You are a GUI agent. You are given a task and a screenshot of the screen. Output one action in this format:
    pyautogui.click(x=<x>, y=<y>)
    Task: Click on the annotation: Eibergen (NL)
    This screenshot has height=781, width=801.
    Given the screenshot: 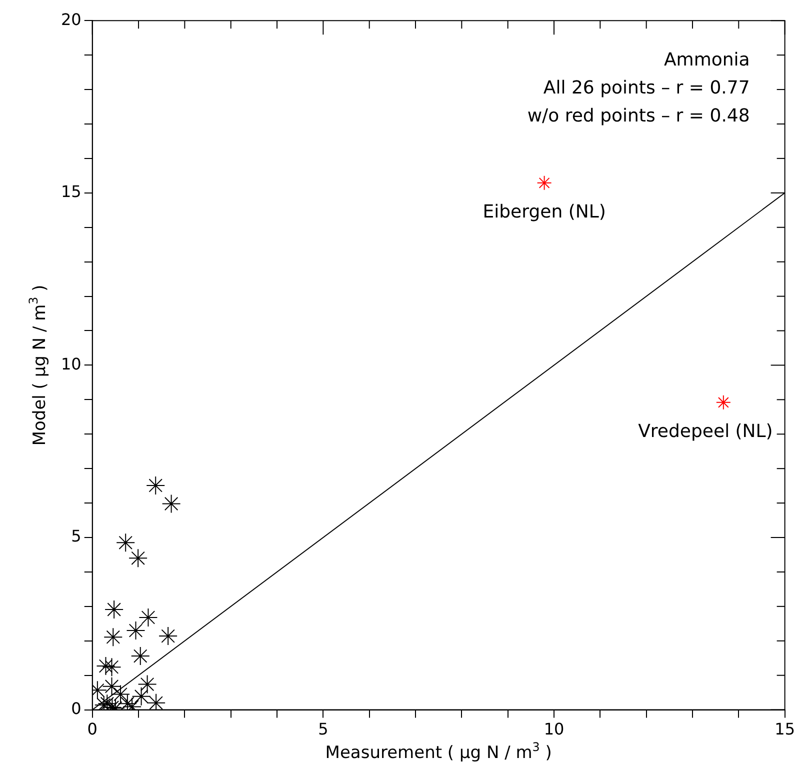 What is the action you would take?
    pyautogui.click(x=544, y=212)
    